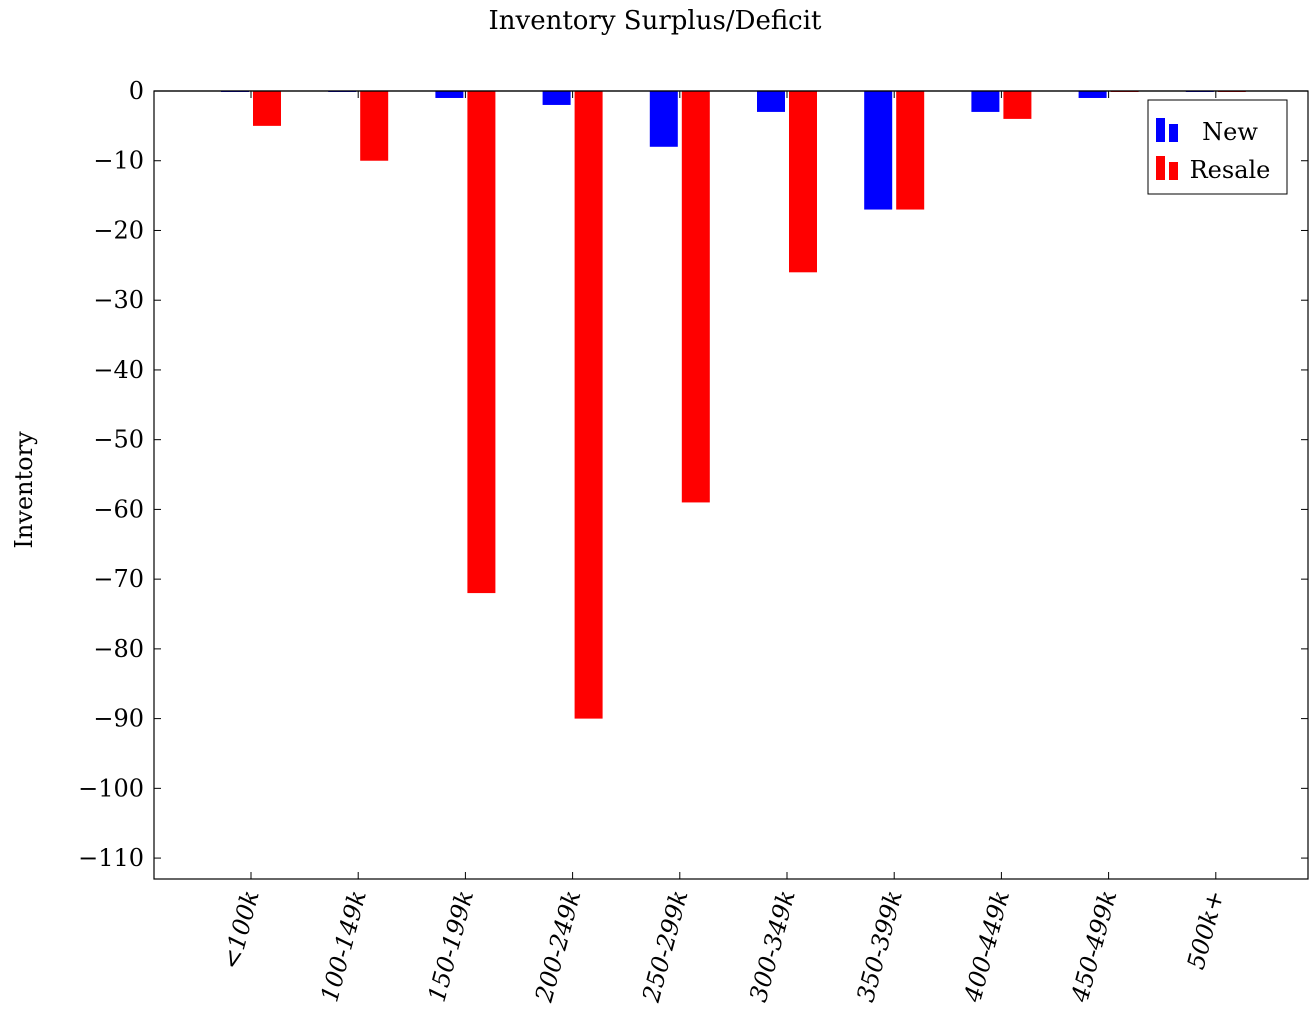  What do you see at coordinates (1230, 170) in the screenshot?
I see `legend-label: Resale` at bounding box center [1230, 170].